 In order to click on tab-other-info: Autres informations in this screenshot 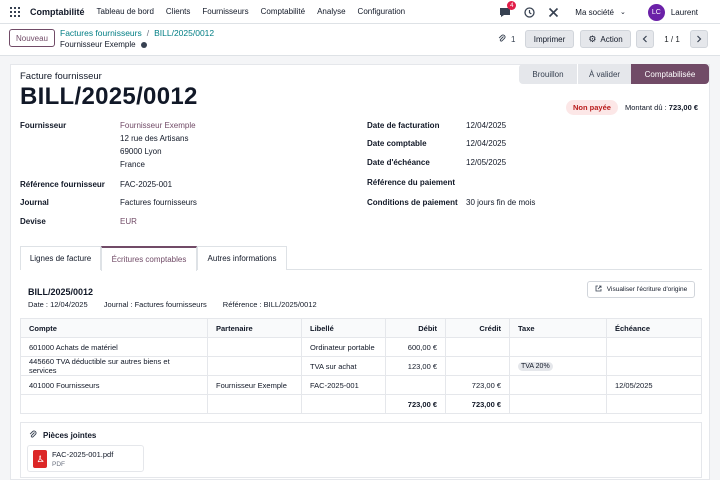, I will do `click(242, 258)`.